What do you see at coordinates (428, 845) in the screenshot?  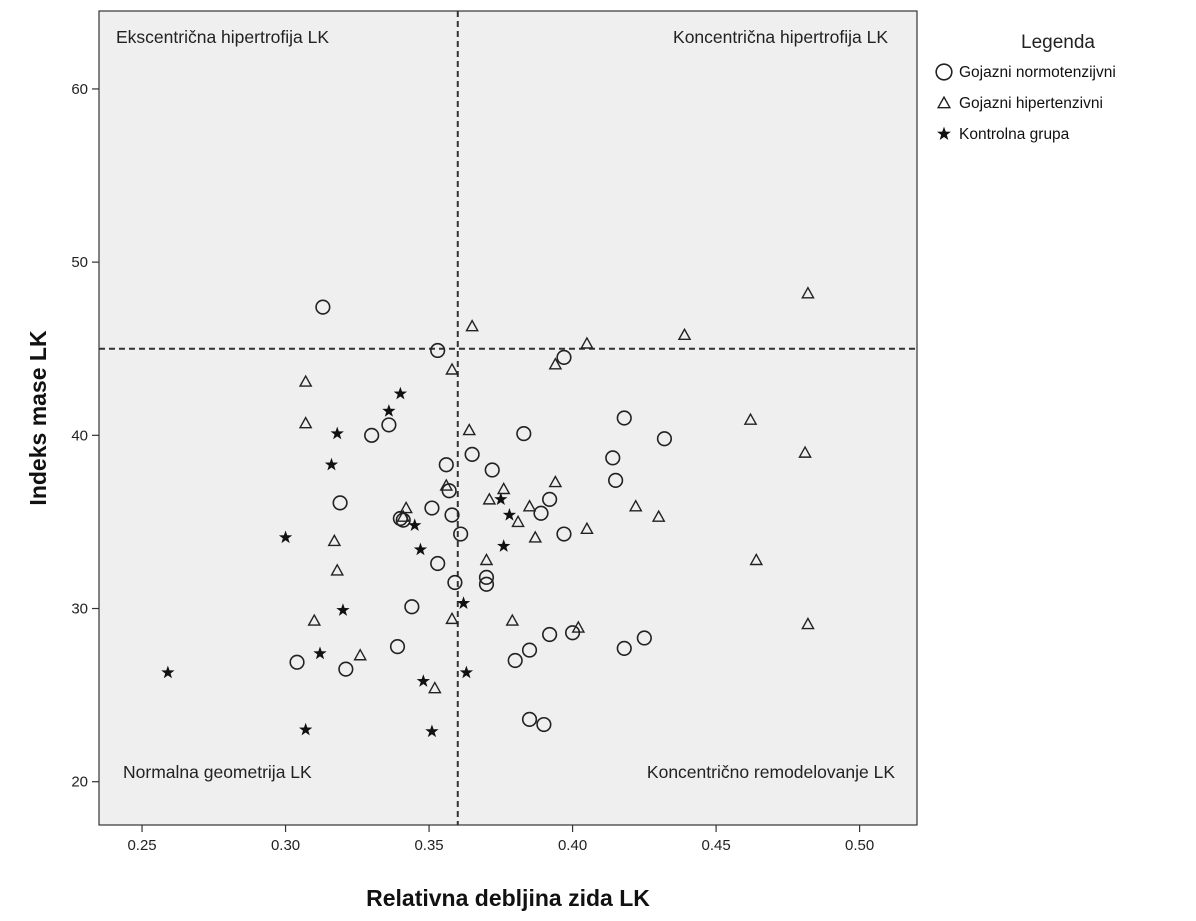 I see `x-tick-label: 0.35` at bounding box center [428, 845].